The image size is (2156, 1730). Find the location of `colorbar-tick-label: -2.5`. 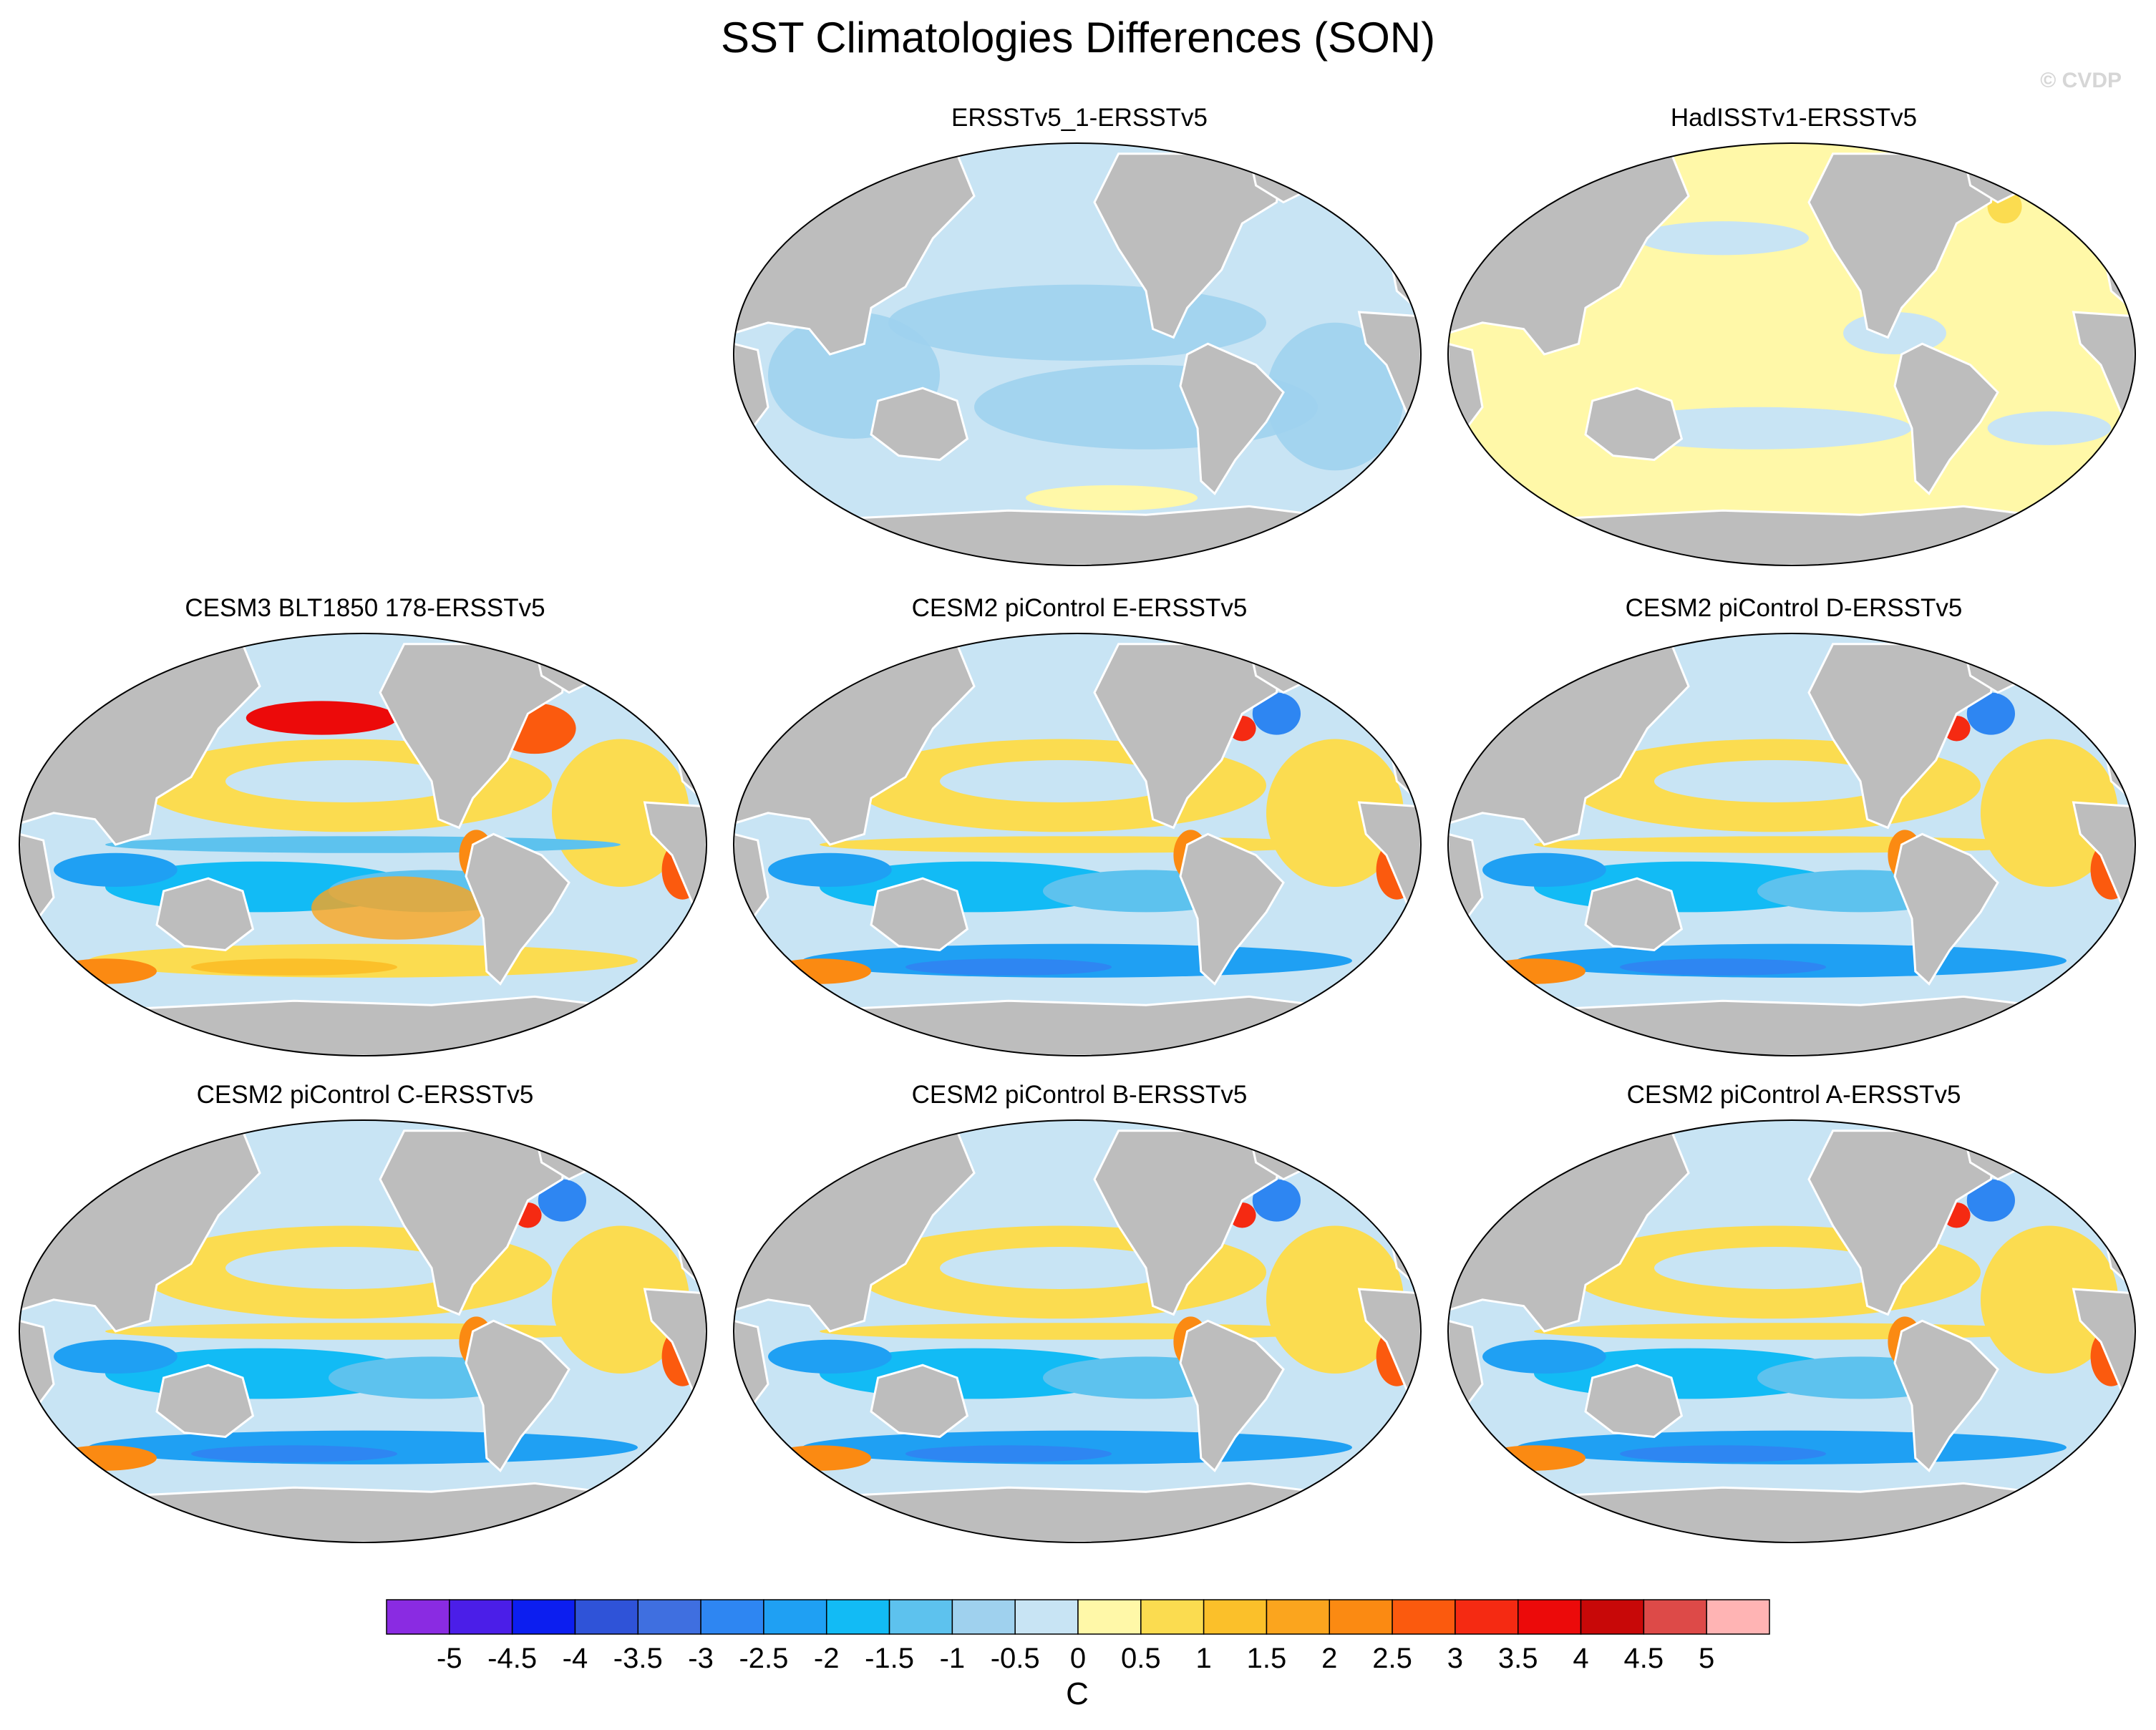

colorbar-tick-label: -2.5 is located at coordinates (764, 1658).